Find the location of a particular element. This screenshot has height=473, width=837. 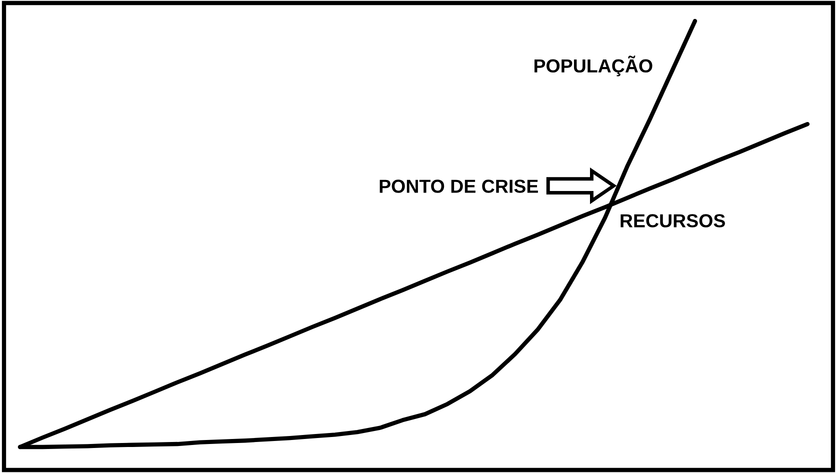

annotation: PONTO DE CRISE is located at coordinates (459, 186).